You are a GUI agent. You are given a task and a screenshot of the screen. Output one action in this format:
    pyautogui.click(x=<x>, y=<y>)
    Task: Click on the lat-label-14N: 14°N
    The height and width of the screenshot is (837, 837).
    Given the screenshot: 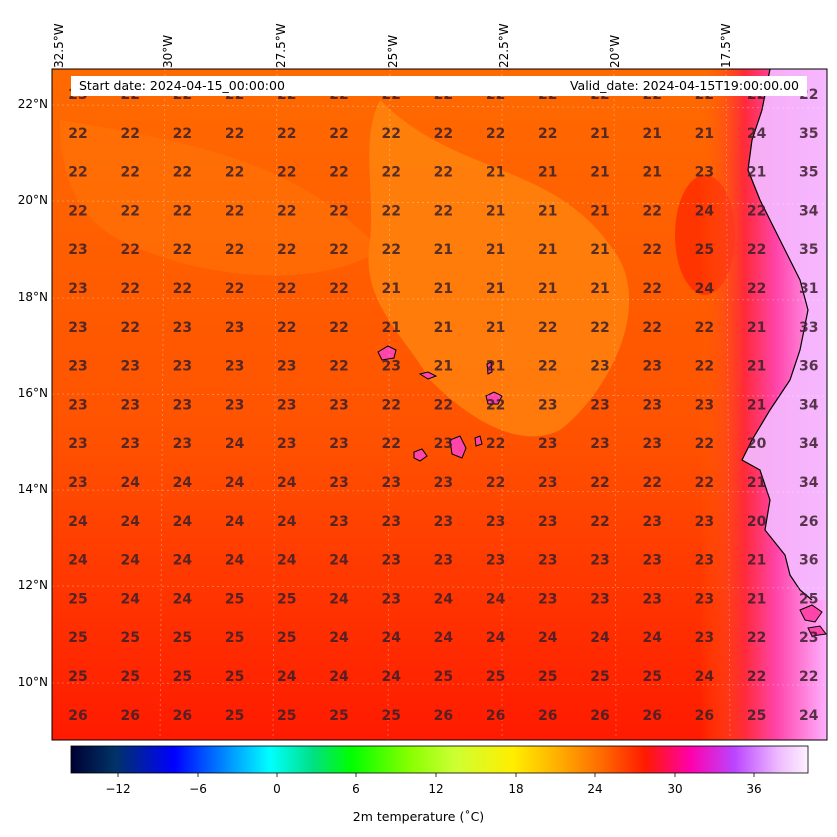 What is the action you would take?
    pyautogui.click(x=32, y=489)
    